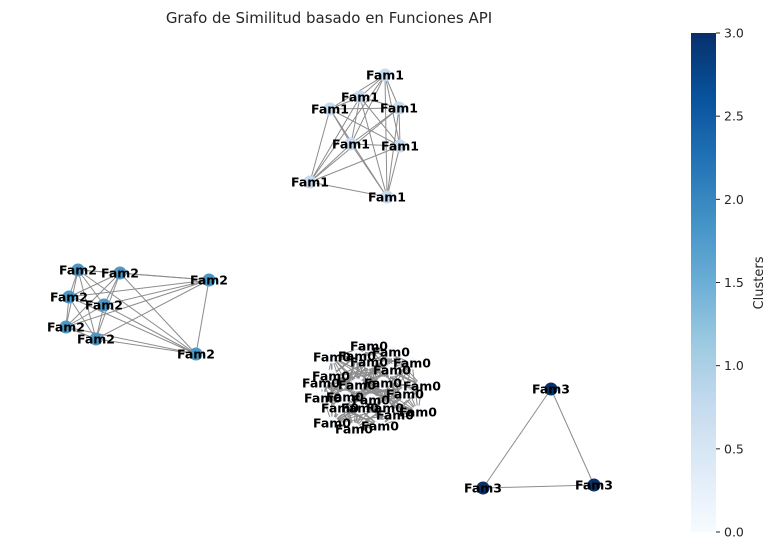  I want to click on colorbar-tick-label: 1.5, so click(734, 282).